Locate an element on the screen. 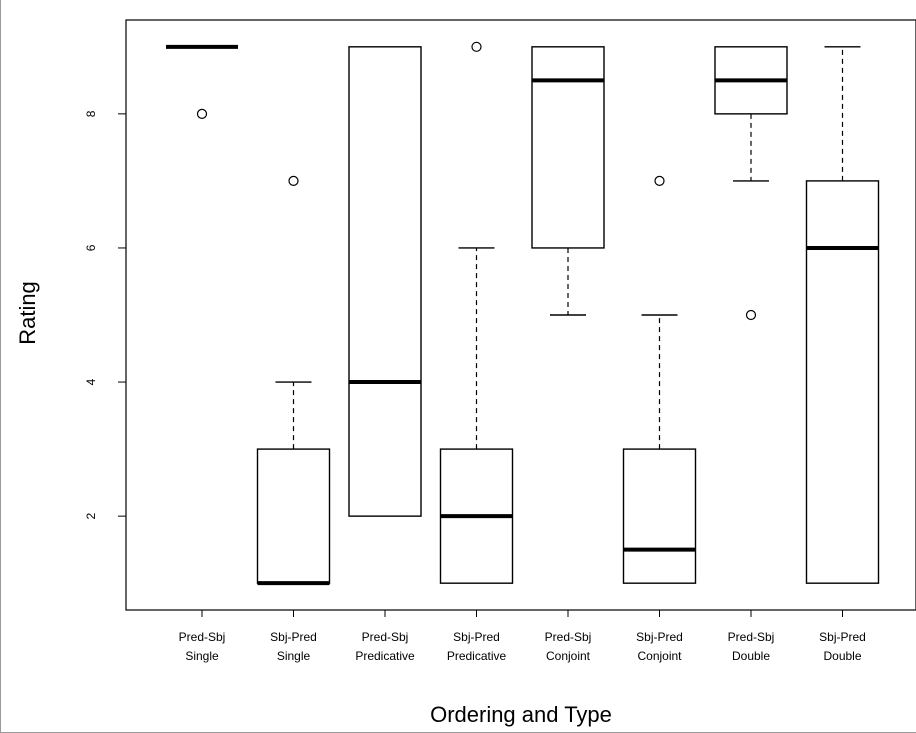 Image resolution: width=916 pixels, height=733 pixels. y-axis-title: Rating is located at coordinates (27, 313).